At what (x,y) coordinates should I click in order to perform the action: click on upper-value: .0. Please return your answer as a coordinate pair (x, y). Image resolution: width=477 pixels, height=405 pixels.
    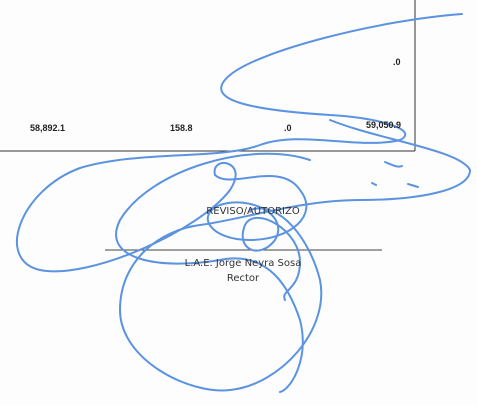
    Looking at the image, I should click on (397, 62).